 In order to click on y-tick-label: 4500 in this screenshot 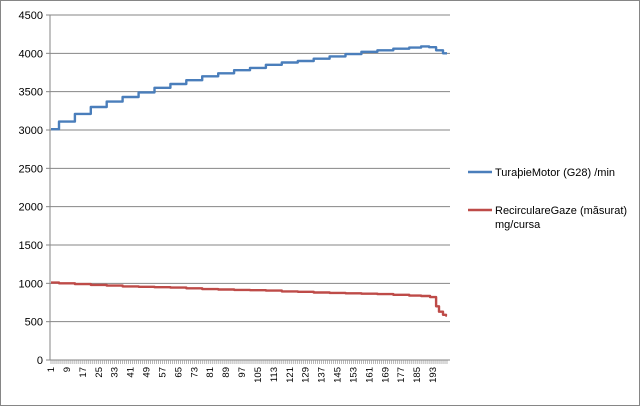, I will do `click(31, 16)`.